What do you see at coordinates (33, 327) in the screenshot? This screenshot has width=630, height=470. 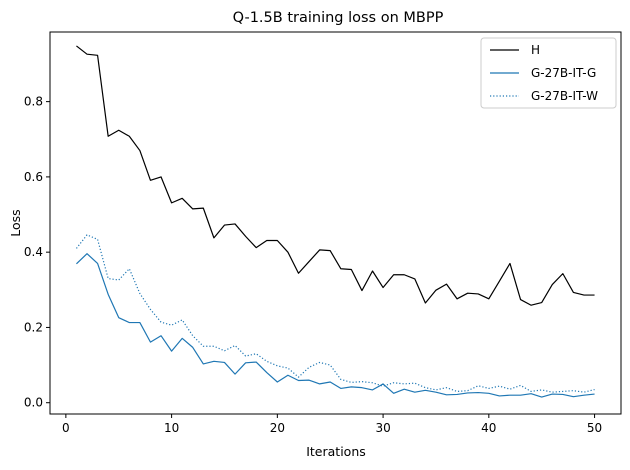 I see `y-tick-label: 0.2` at bounding box center [33, 327].